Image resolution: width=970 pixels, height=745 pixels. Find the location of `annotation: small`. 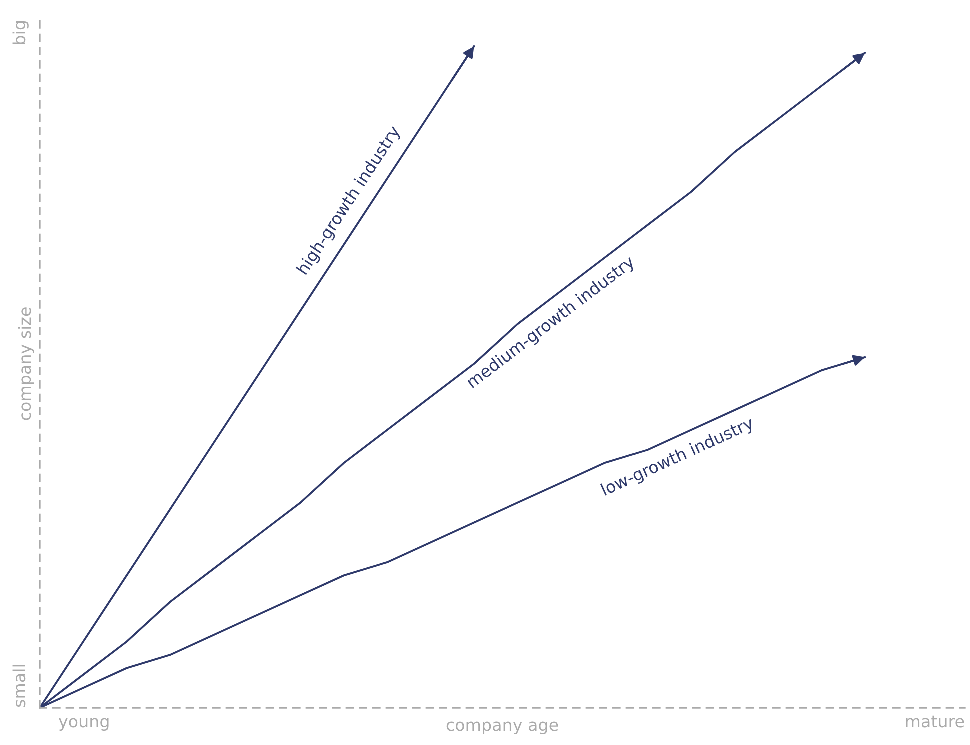

annotation: small is located at coordinates (19, 686).